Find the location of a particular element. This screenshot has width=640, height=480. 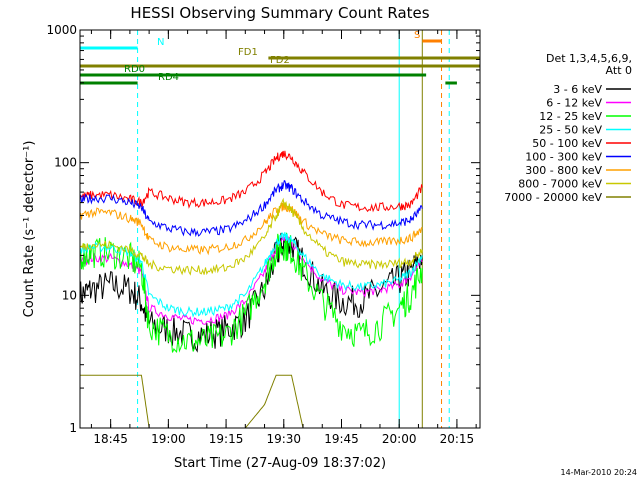

flag-label: FD1 is located at coordinates (248, 52).